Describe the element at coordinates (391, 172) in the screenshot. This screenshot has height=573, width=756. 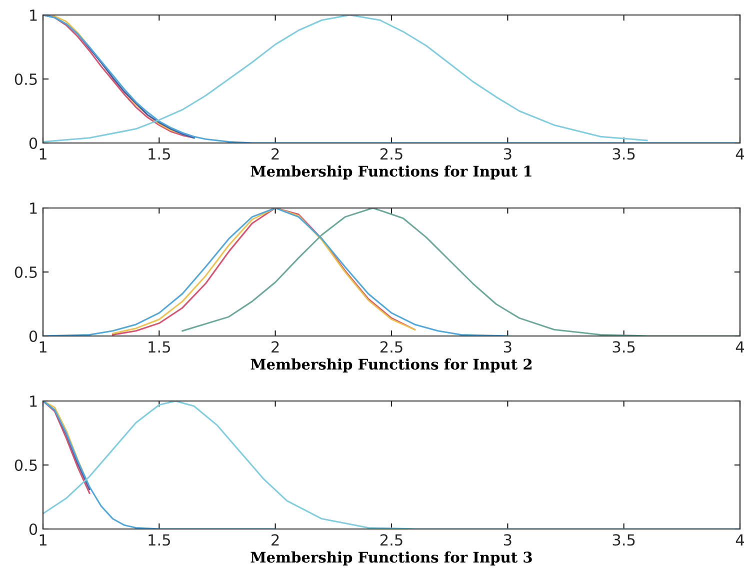
I see `x-axis-title: Membership Functions for Input 1` at that location.